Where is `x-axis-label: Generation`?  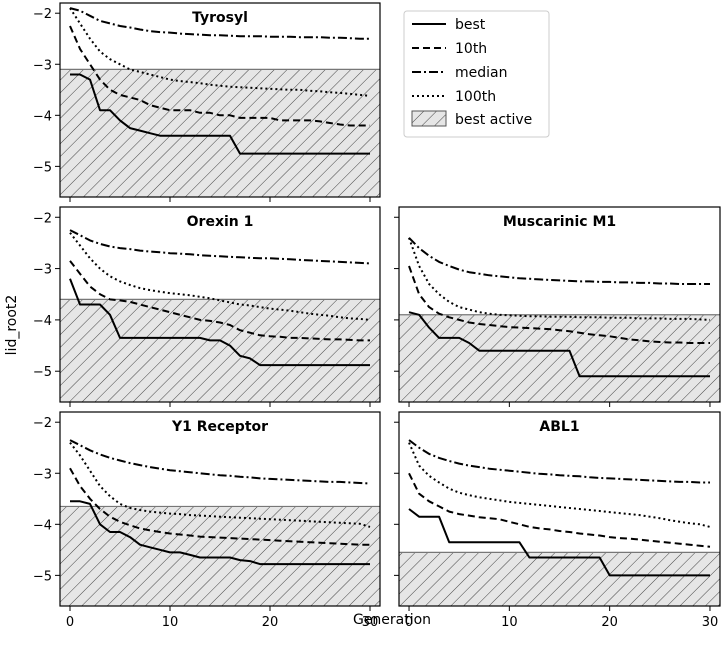 x-axis-label: Generation is located at coordinates (392, 620).